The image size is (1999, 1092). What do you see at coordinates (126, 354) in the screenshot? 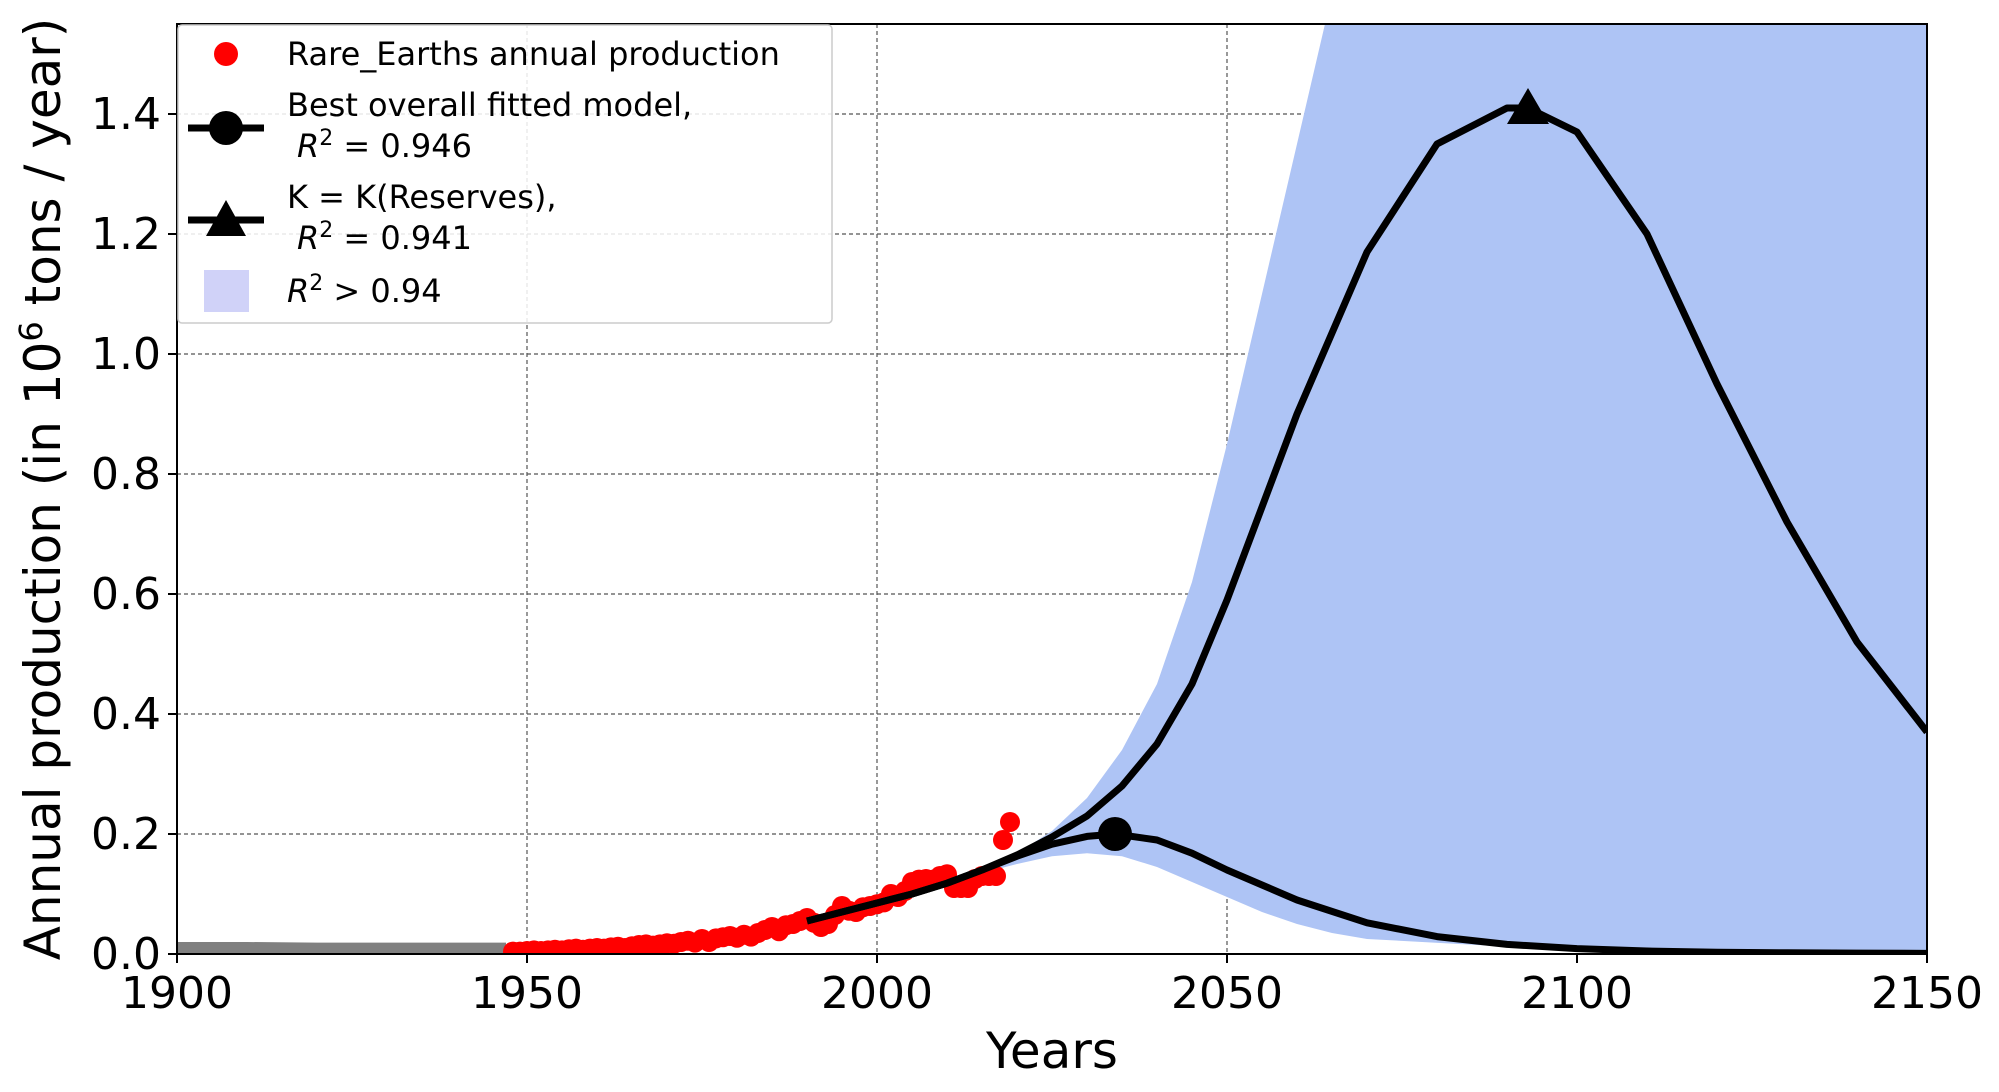
I see `y-tick-label: 1.0` at bounding box center [126, 354].